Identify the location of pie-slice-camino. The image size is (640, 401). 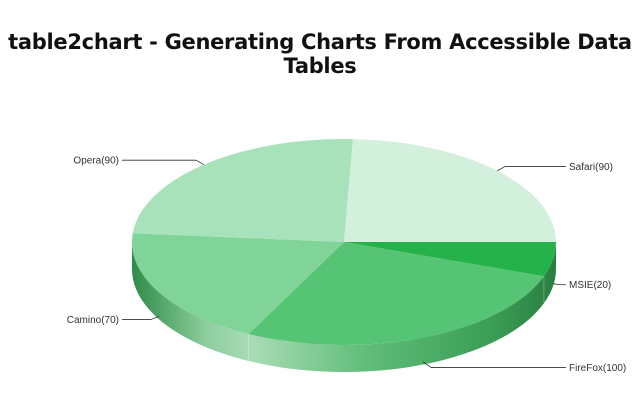
(238, 283).